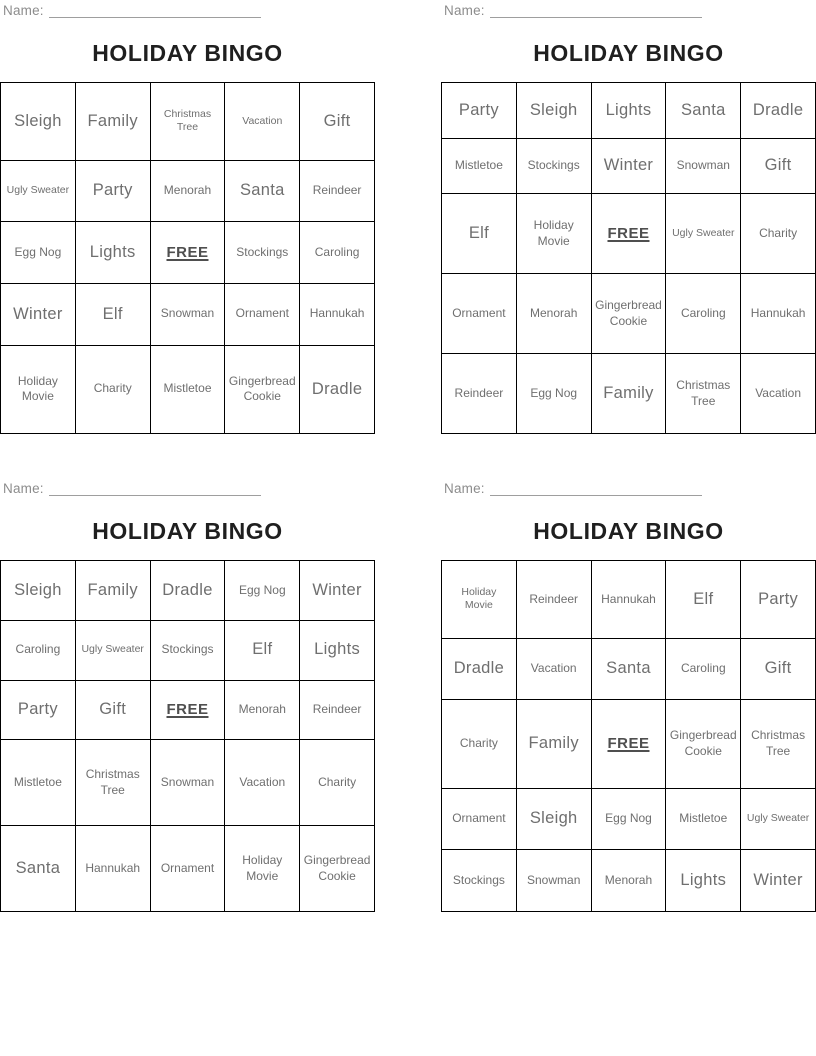 The image size is (816, 1056). I want to click on bingo-cell-label: Snowman, so click(703, 165).